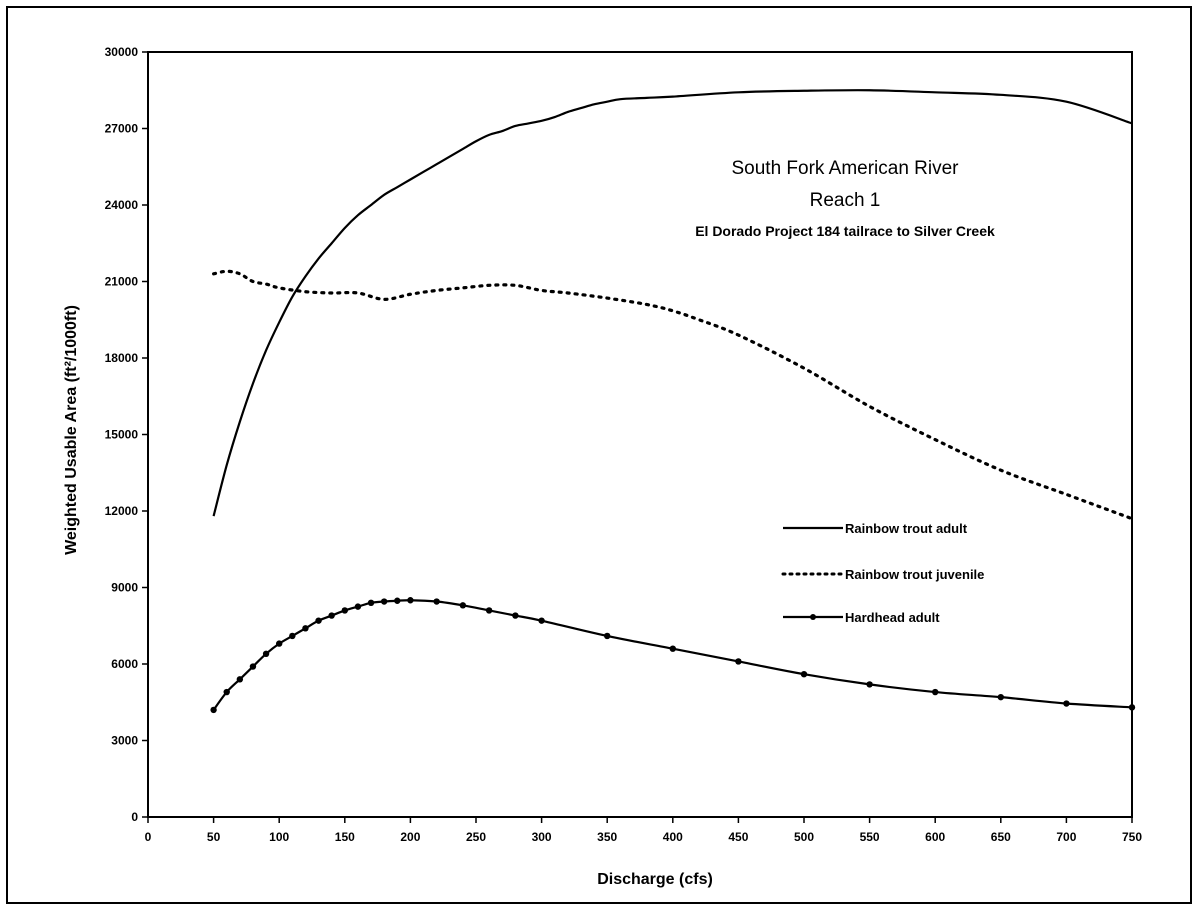  Describe the element at coordinates (870, 837) in the screenshot. I see `x-tick-label: 550` at that location.